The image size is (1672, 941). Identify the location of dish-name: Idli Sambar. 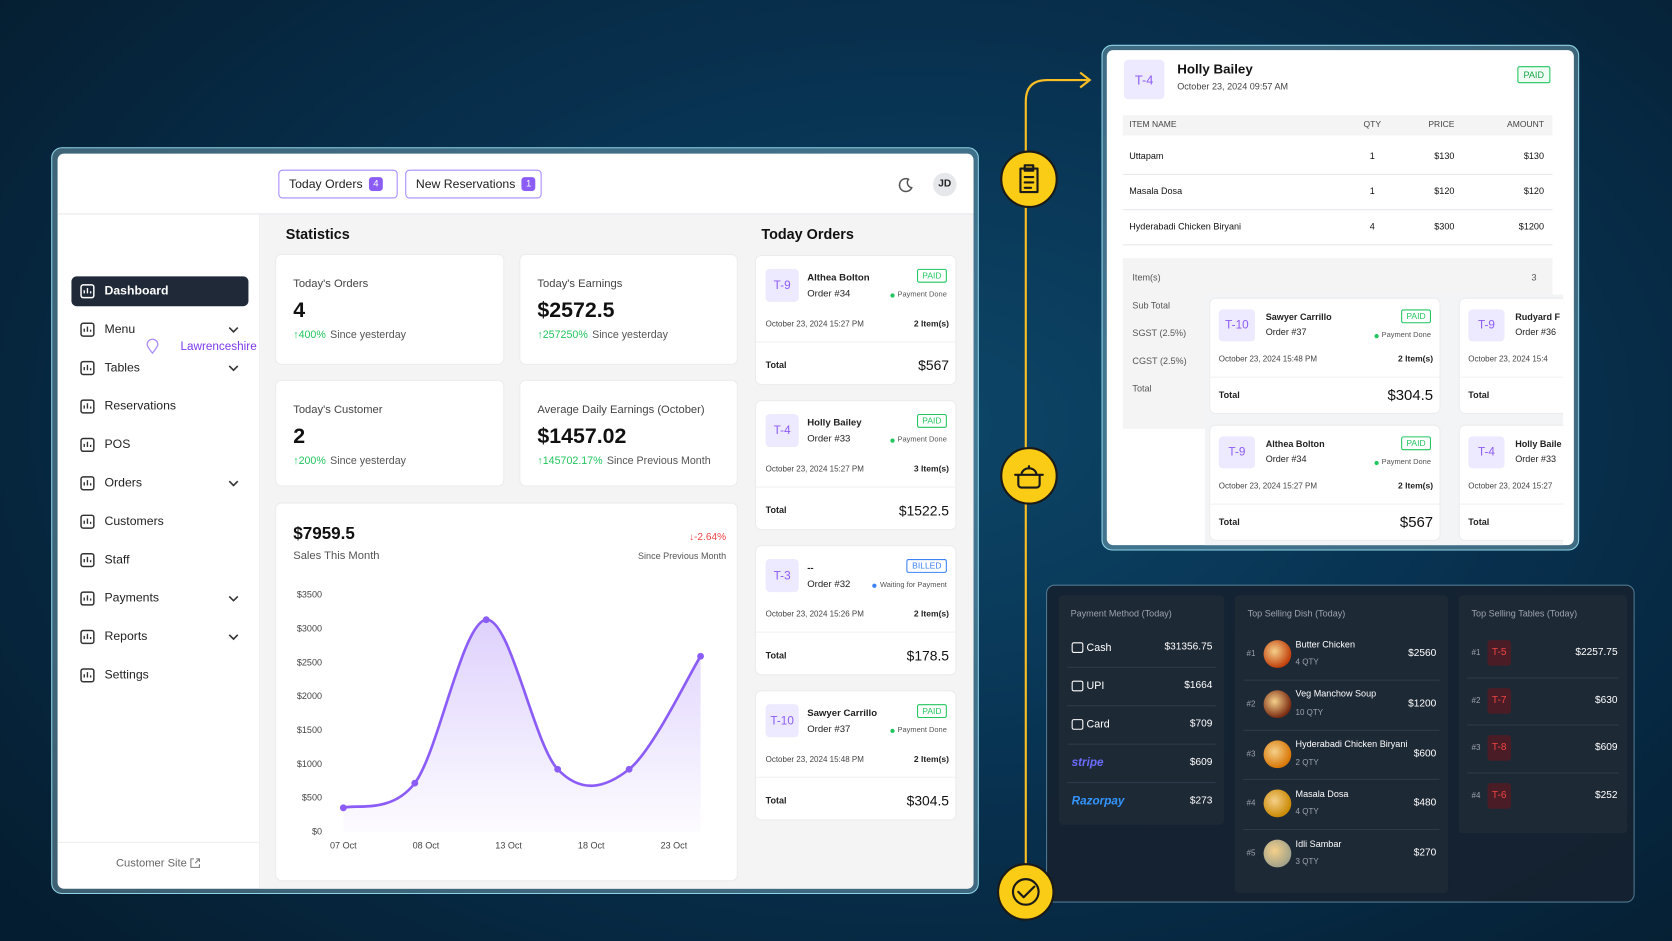
(1318, 843).